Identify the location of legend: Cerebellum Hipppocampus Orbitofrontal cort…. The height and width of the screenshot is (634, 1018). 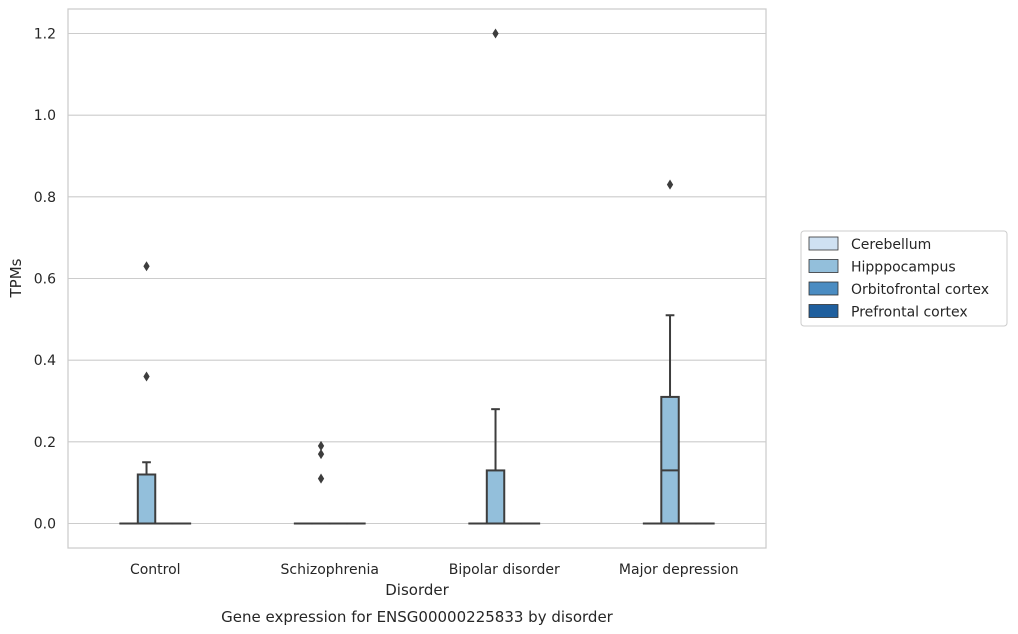
(904, 278).